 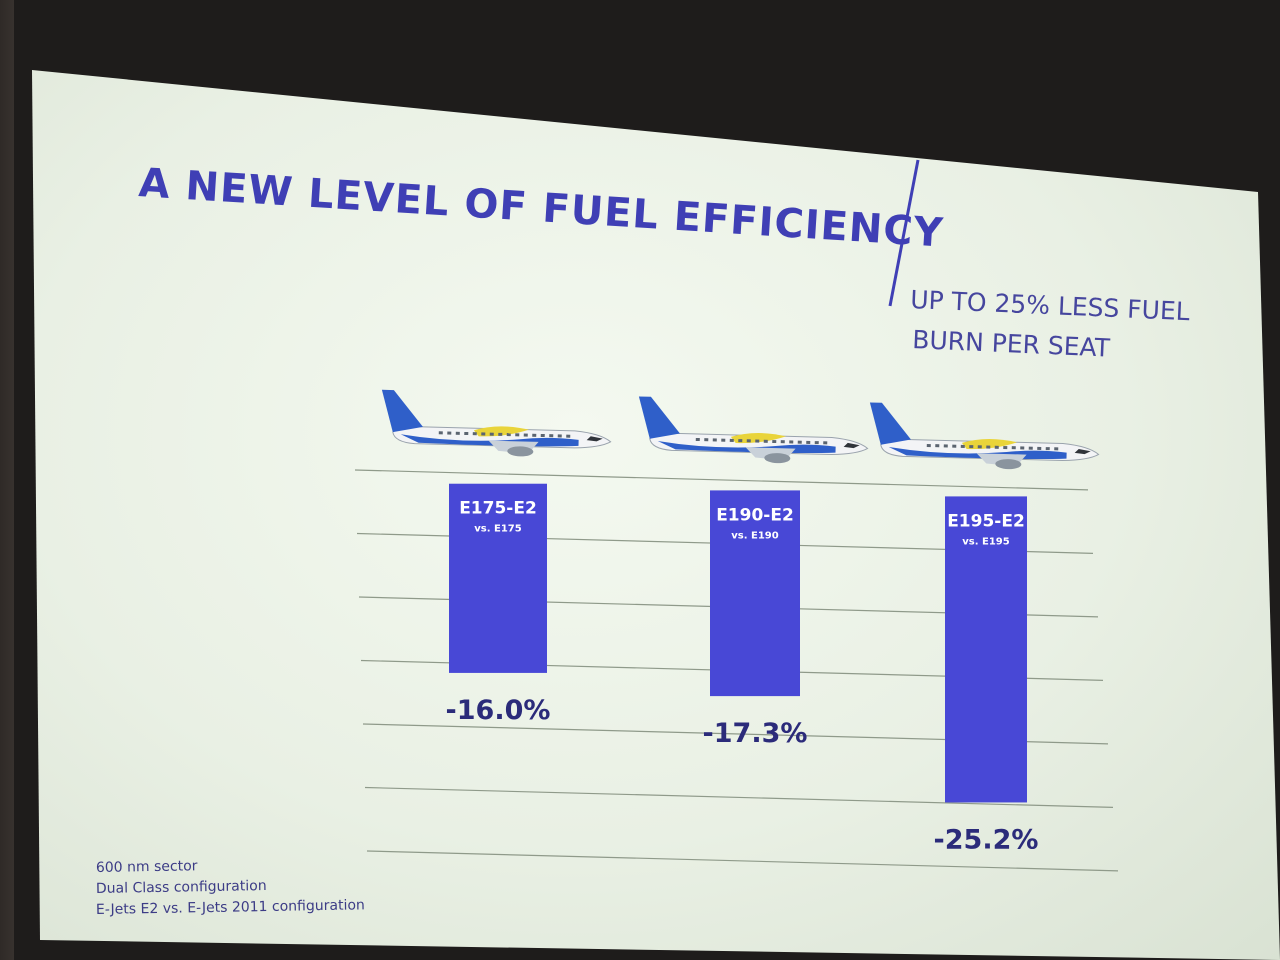 What do you see at coordinates (498, 578) in the screenshot?
I see `bar-e175-e2` at bounding box center [498, 578].